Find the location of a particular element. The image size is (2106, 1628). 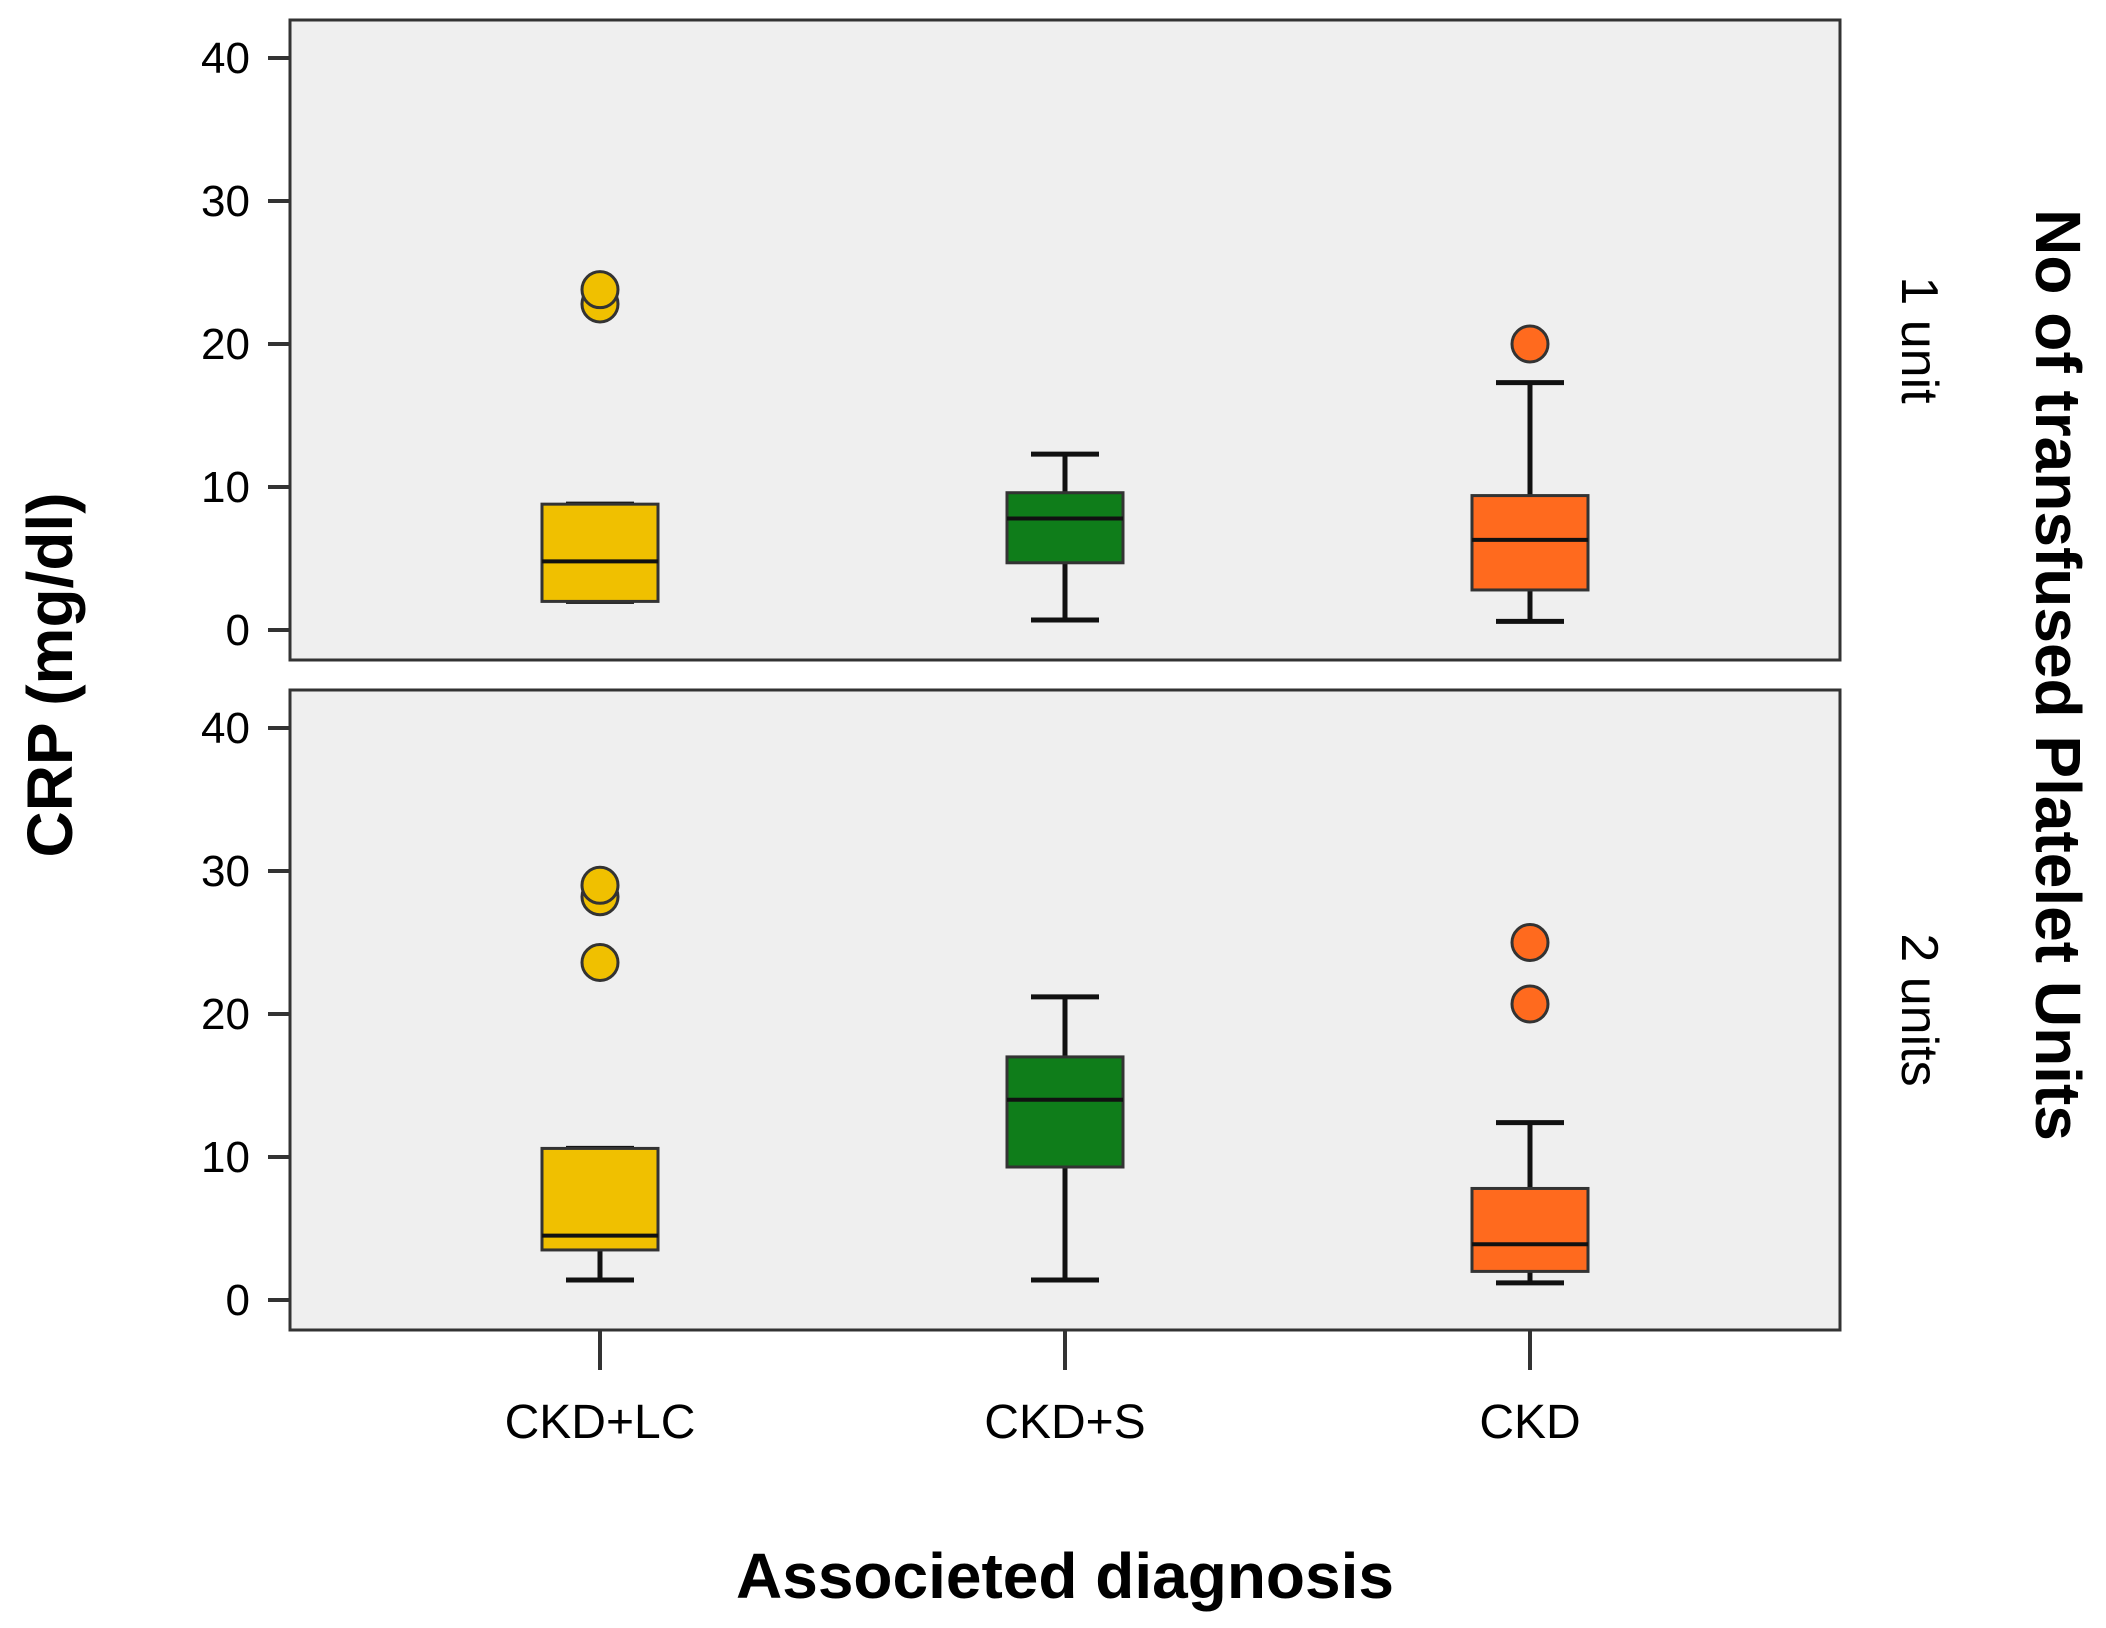

box-ckd-panel-2-iqr is located at coordinates (1530, 1229).